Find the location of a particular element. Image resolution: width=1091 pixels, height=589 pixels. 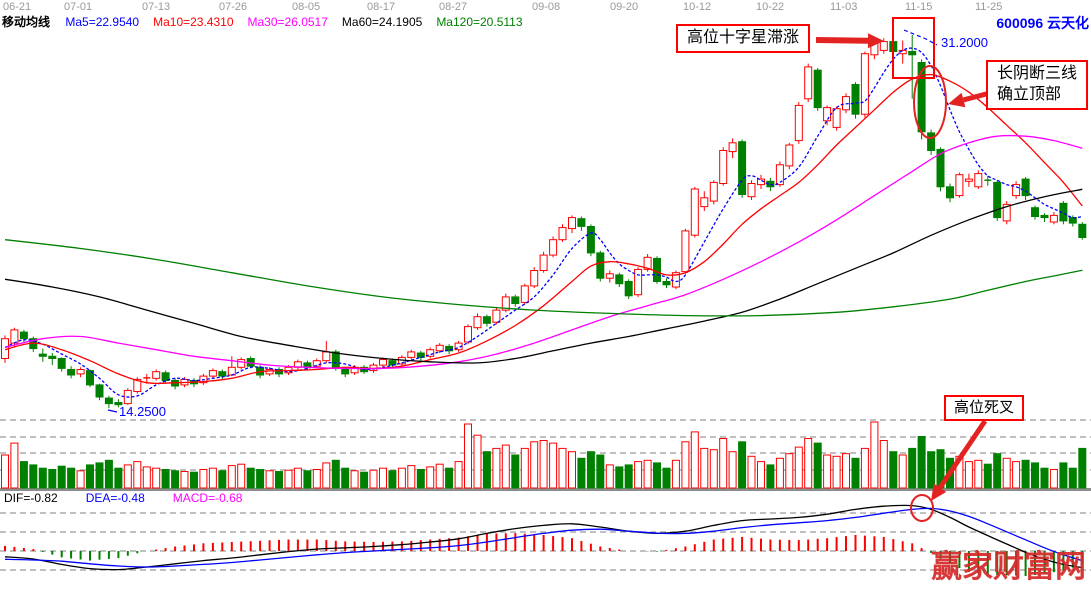

annotation-doji-text: 高位十字星滞涨 is located at coordinates (743, 37).